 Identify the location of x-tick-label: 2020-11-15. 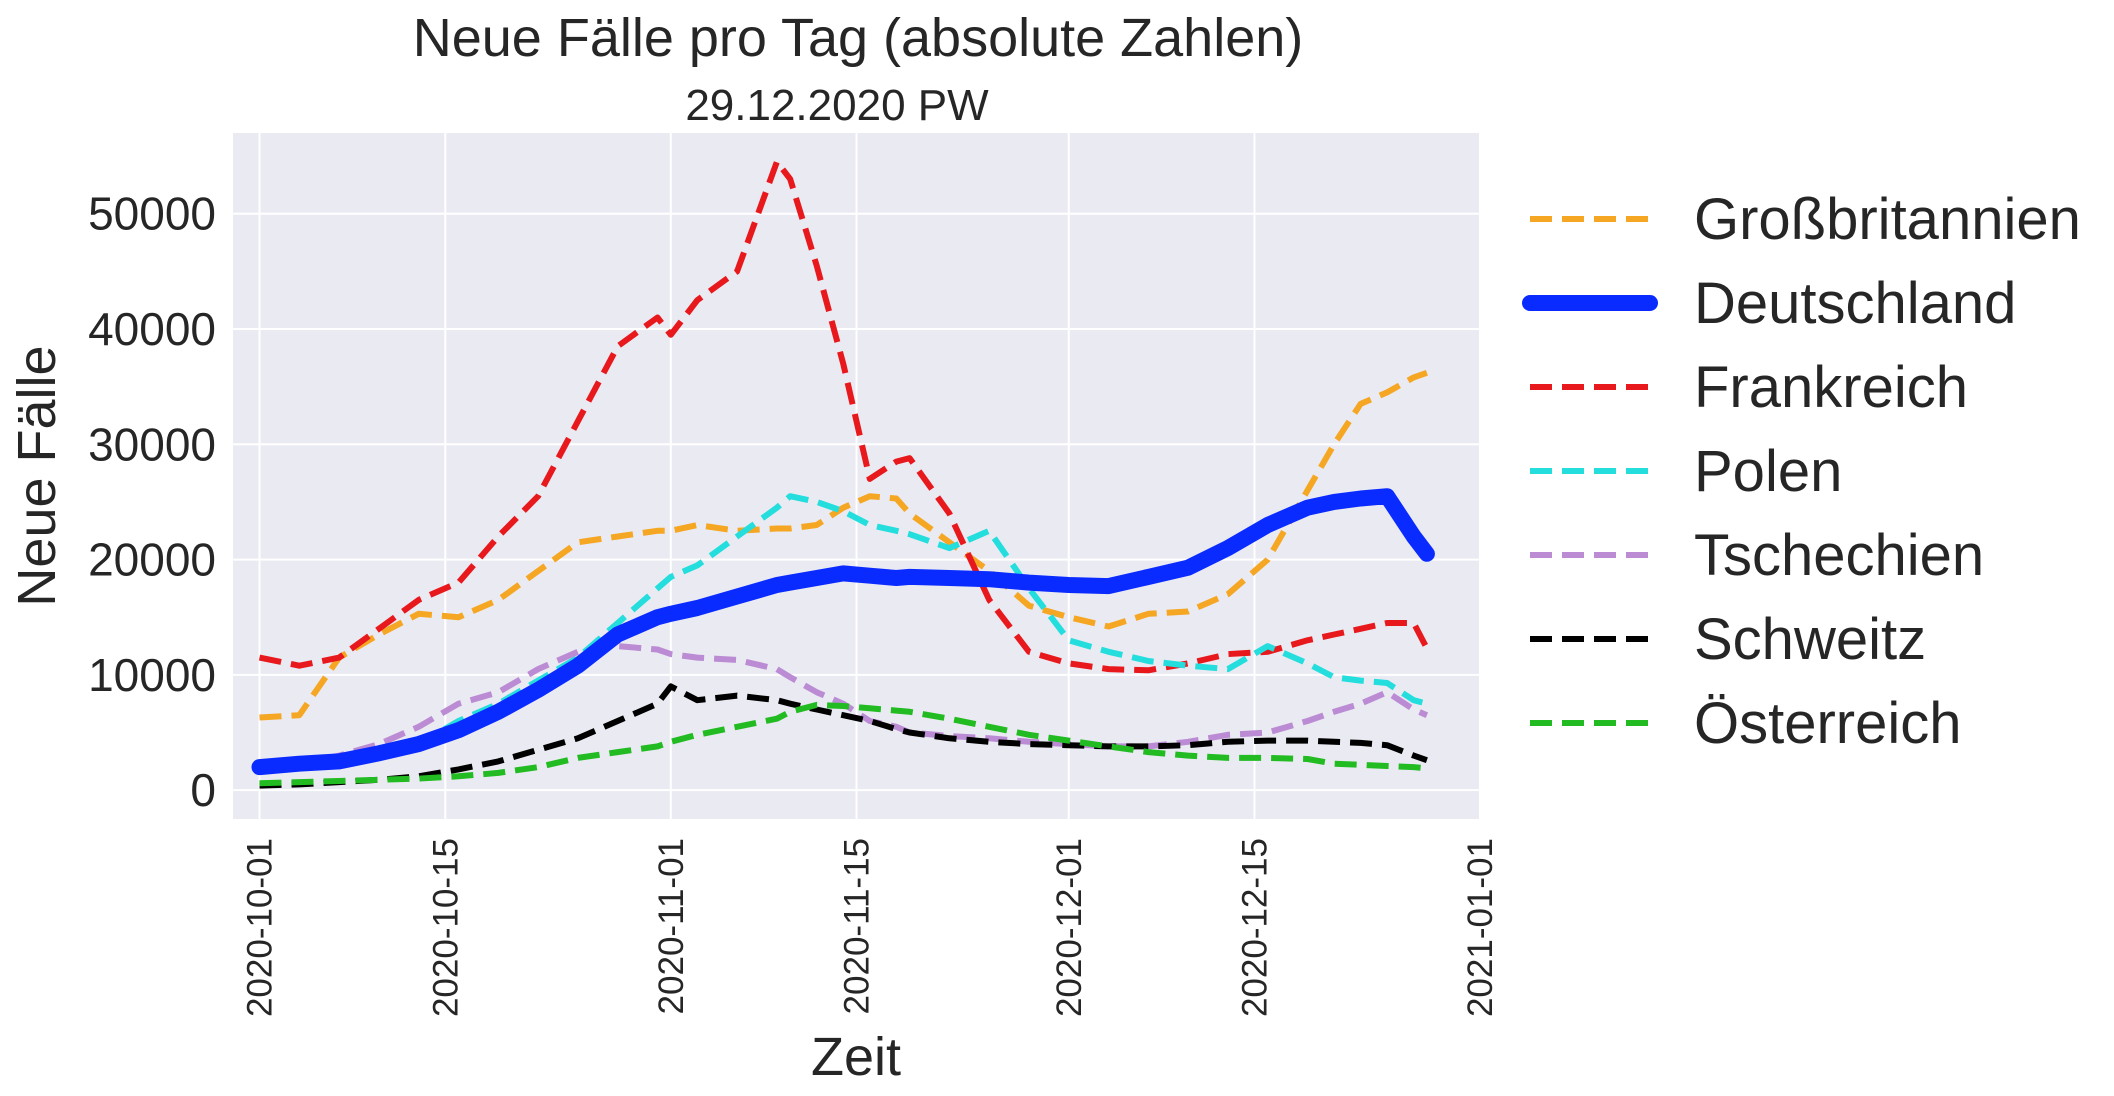
(857, 926).